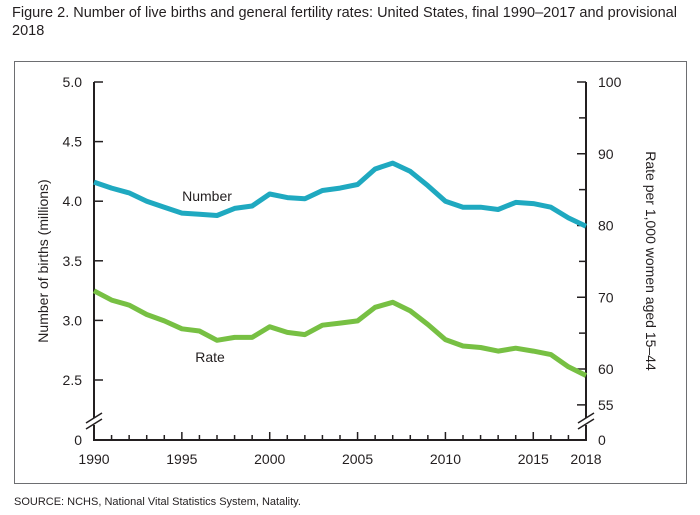 This screenshot has width=700, height=515. I want to click on left-y-tick-label: 2.5, so click(73, 380).